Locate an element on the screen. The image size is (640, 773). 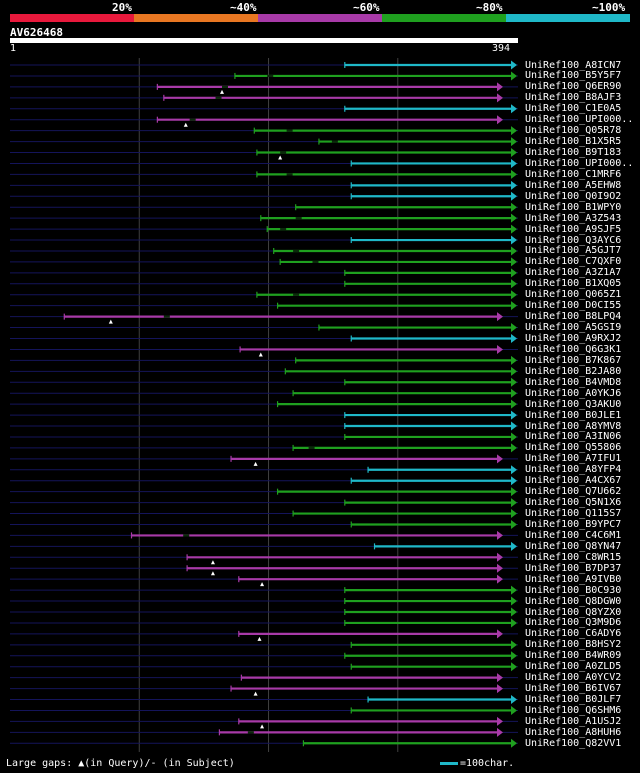
hit-name-link: UniRef100_B7DP37 is located at coordinates (573, 568).